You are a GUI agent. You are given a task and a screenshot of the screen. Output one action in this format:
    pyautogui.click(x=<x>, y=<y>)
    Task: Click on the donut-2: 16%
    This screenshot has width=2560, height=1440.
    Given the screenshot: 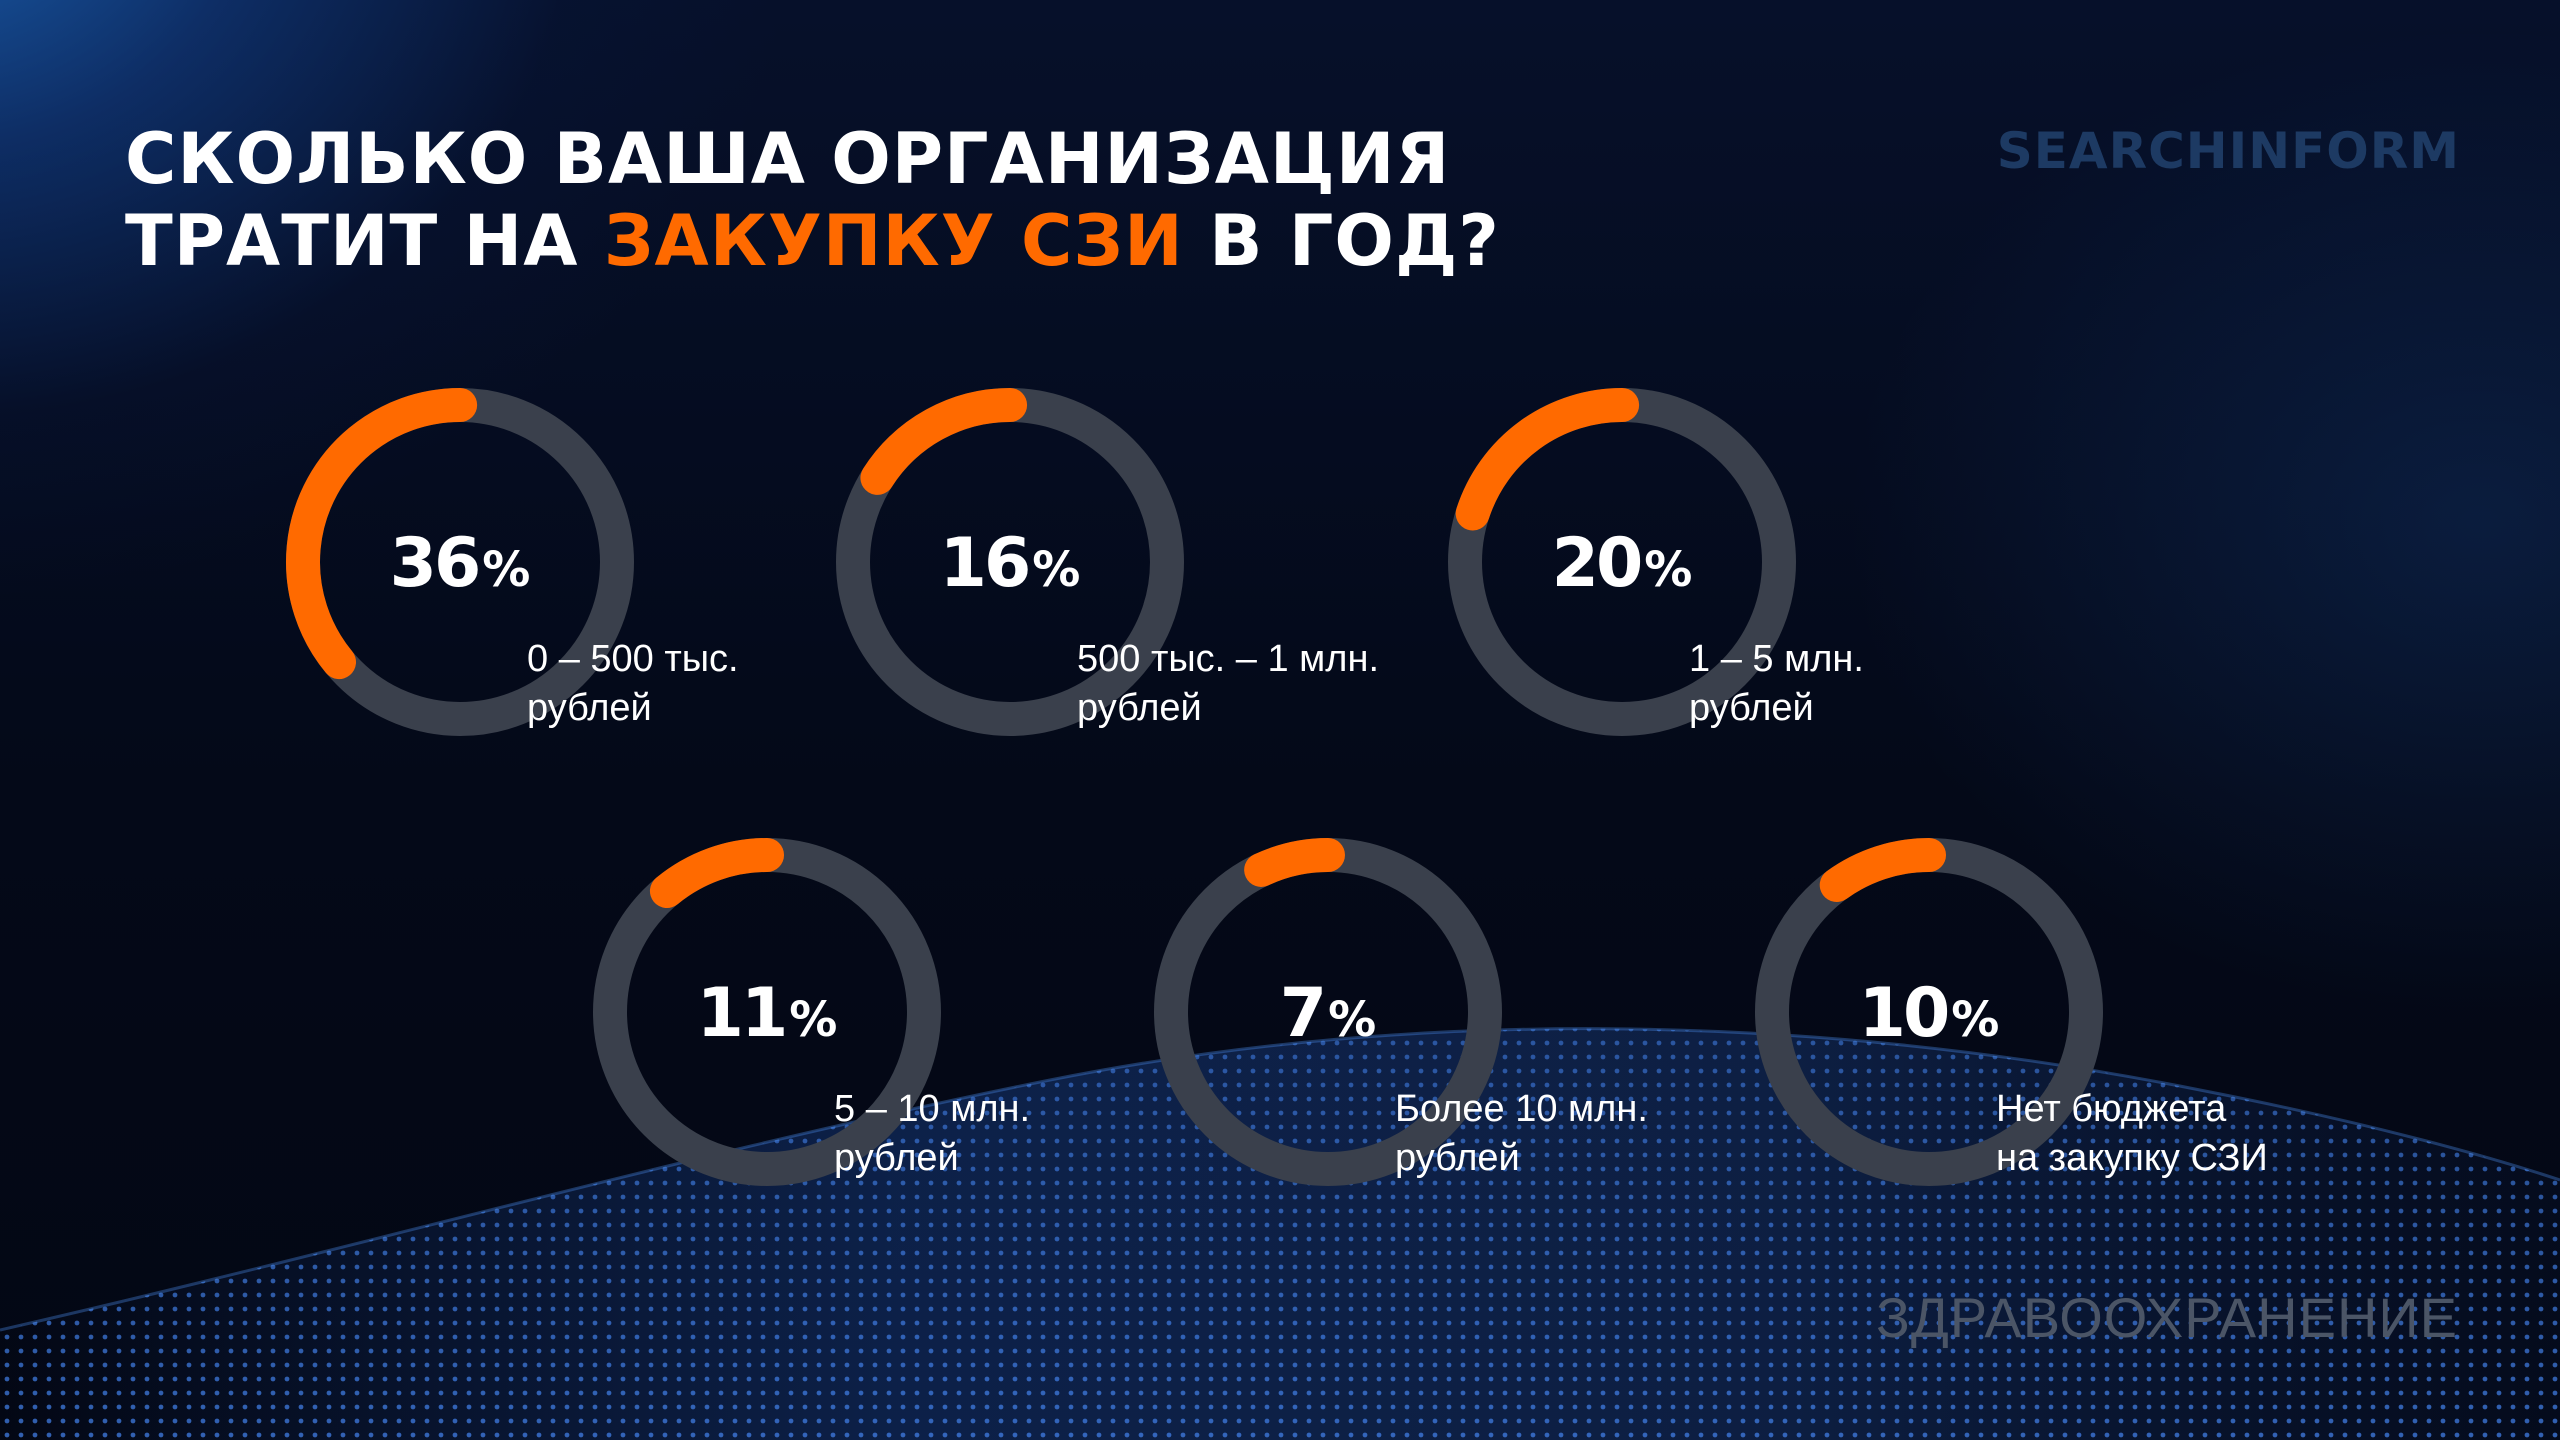 What is the action you would take?
    pyautogui.click(x=1010, y=561)
    